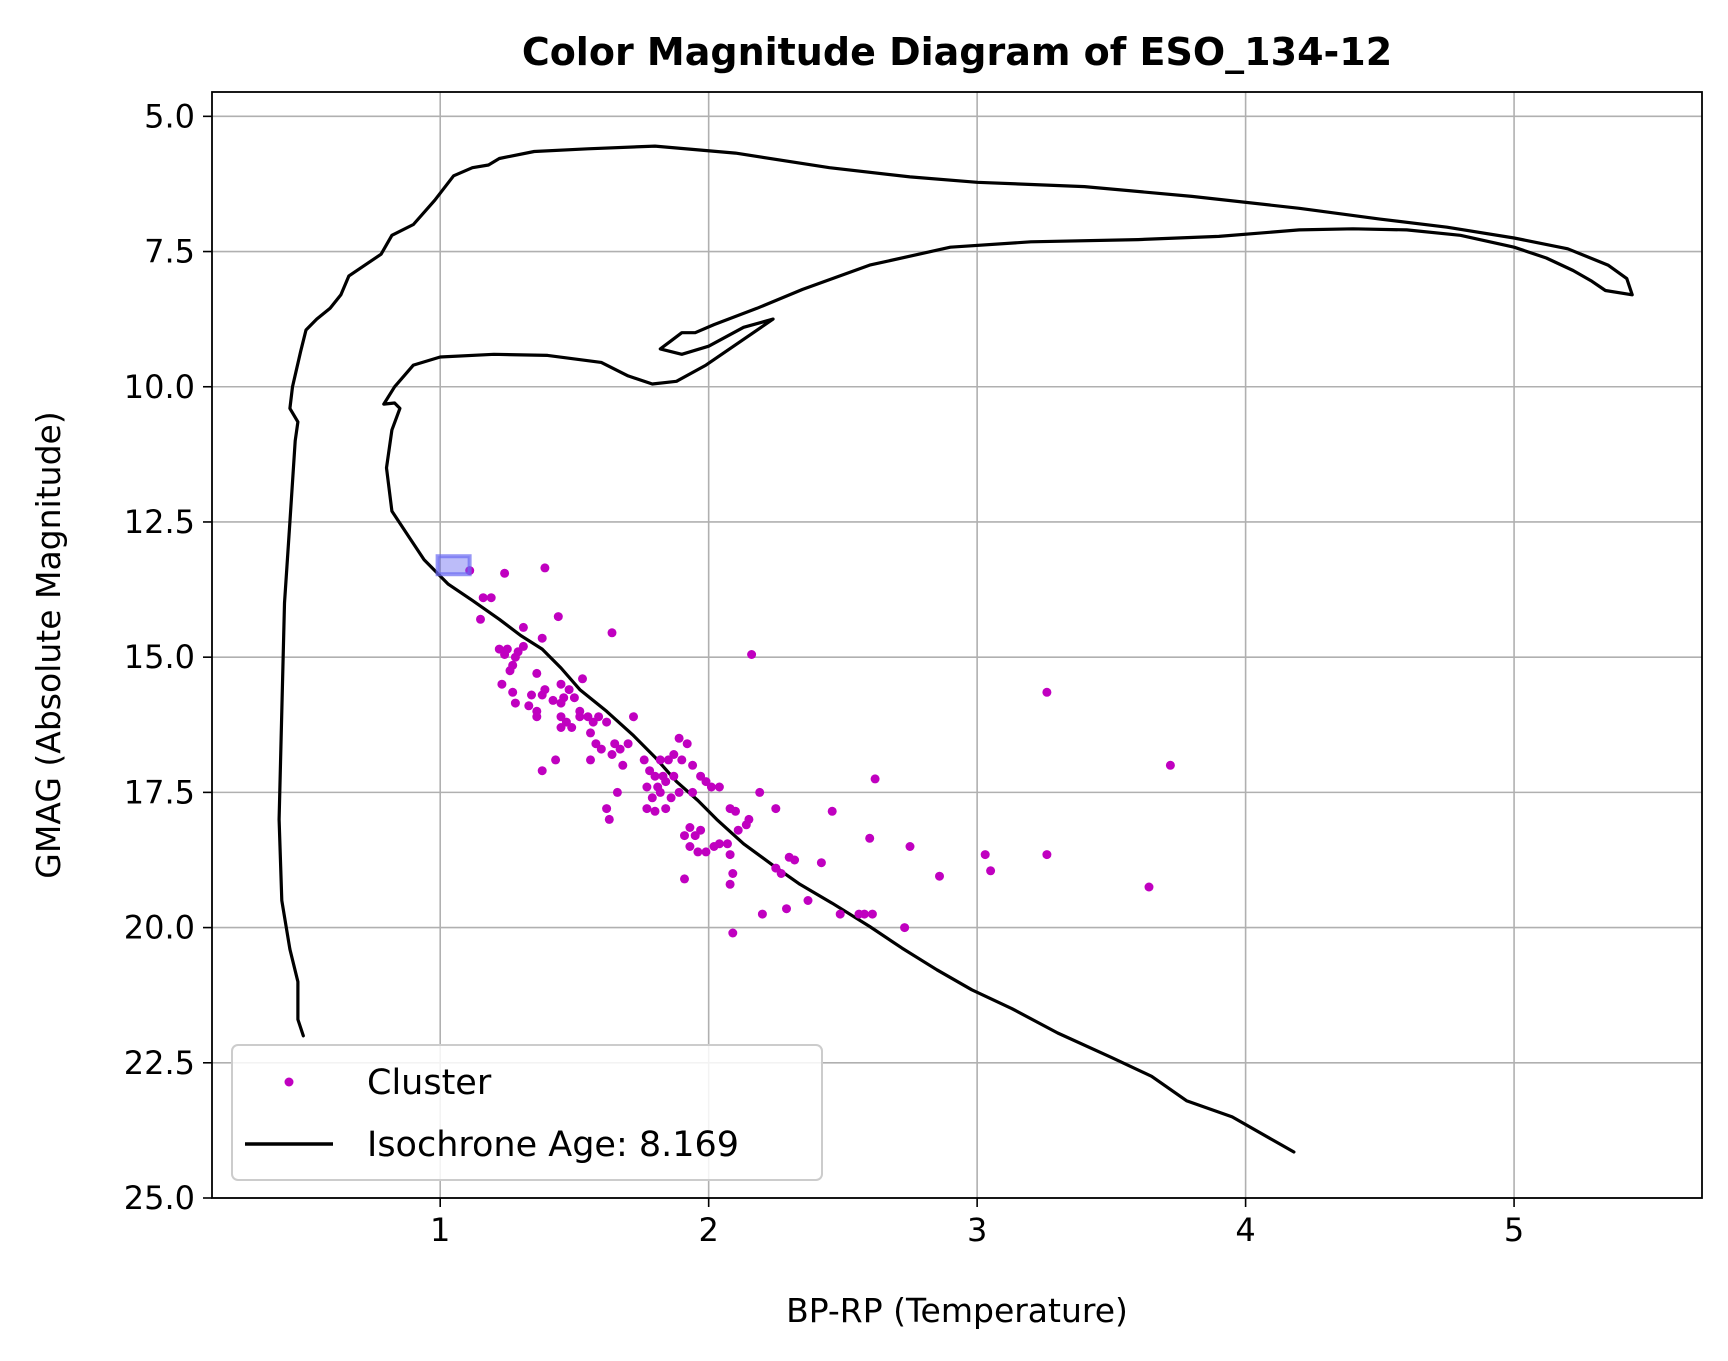 This screenshot has width=1728, height=1361. I want to click on y-tick-label: 22.5, so click(159, 1063).